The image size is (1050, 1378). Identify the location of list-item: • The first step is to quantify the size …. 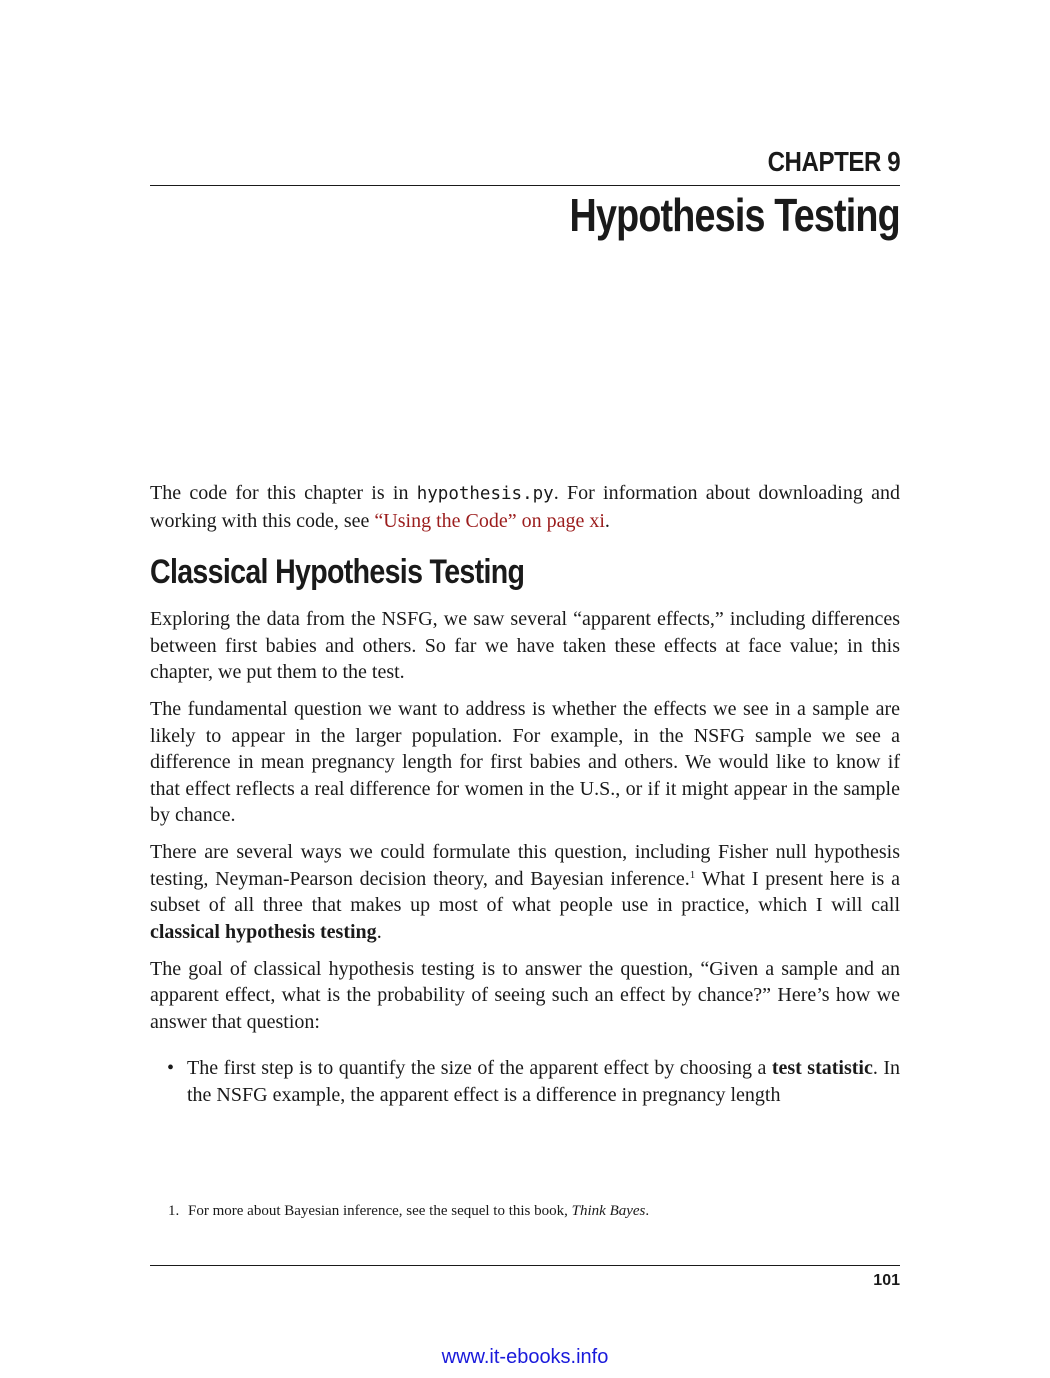
(533, 1081).